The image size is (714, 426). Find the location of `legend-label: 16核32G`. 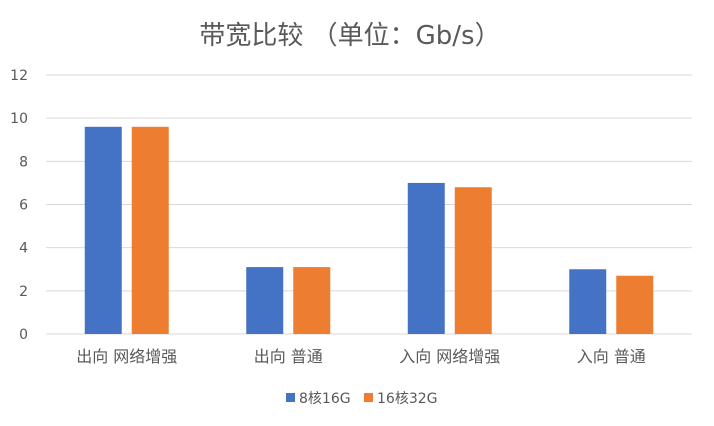

legend-label: 16核32G is located at coordinates (407, 399).